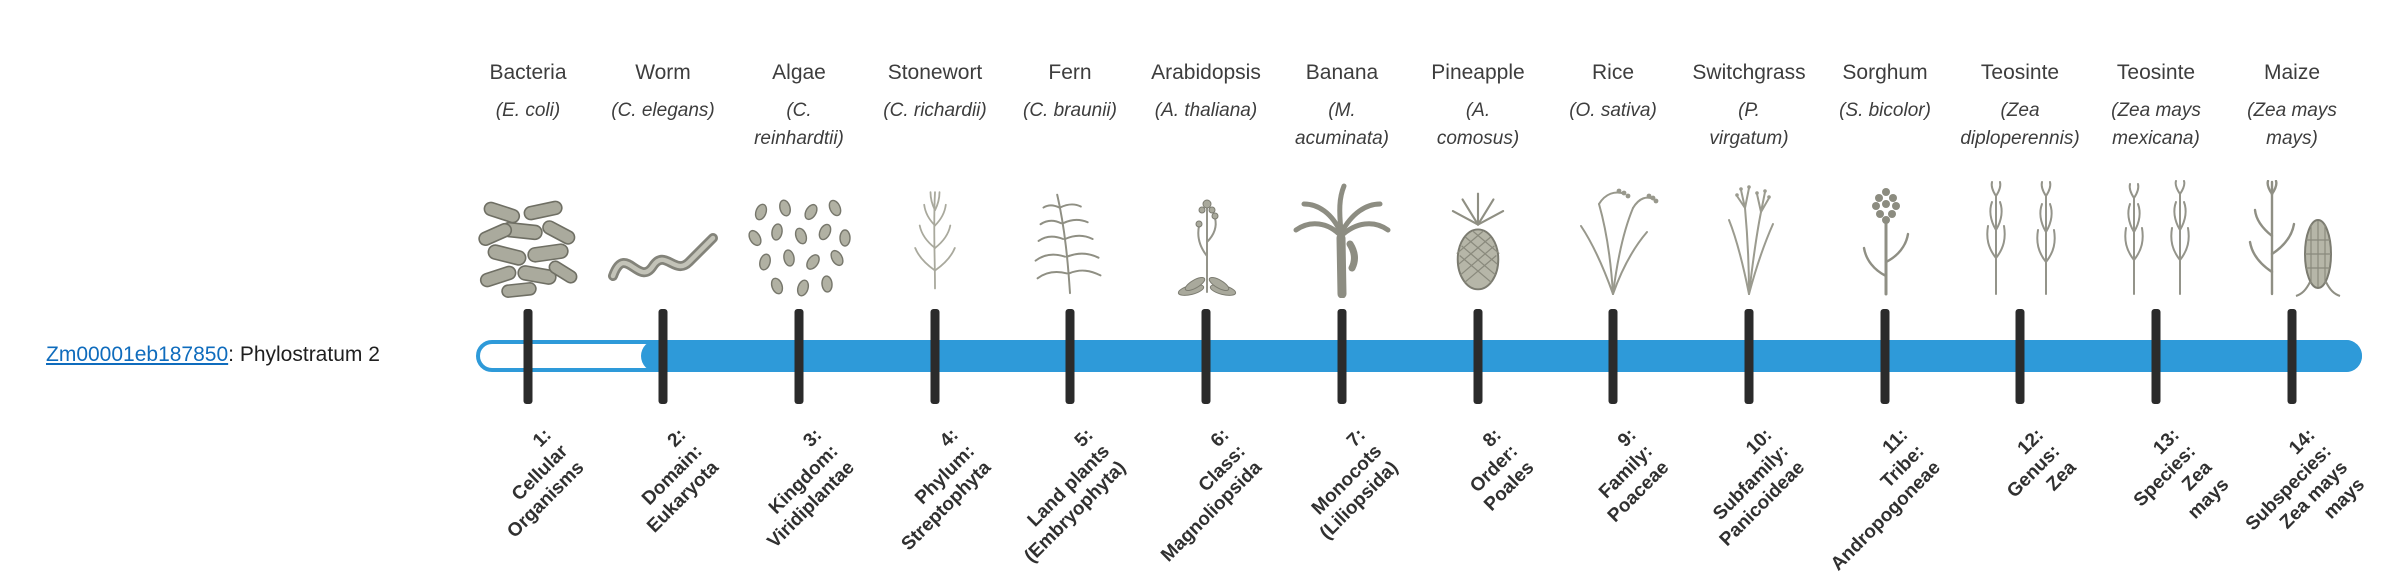 The width and height of the screenshot is (2400, 580). I want to click on organism-column-stonewort: Stonewort (C. richardii), so click(935, 179).